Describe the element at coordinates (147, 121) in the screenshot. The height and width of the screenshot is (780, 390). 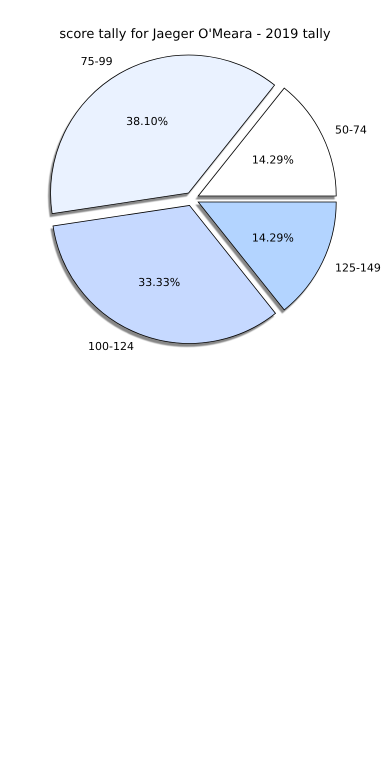
I see `data-label: 38.10%` at that location.